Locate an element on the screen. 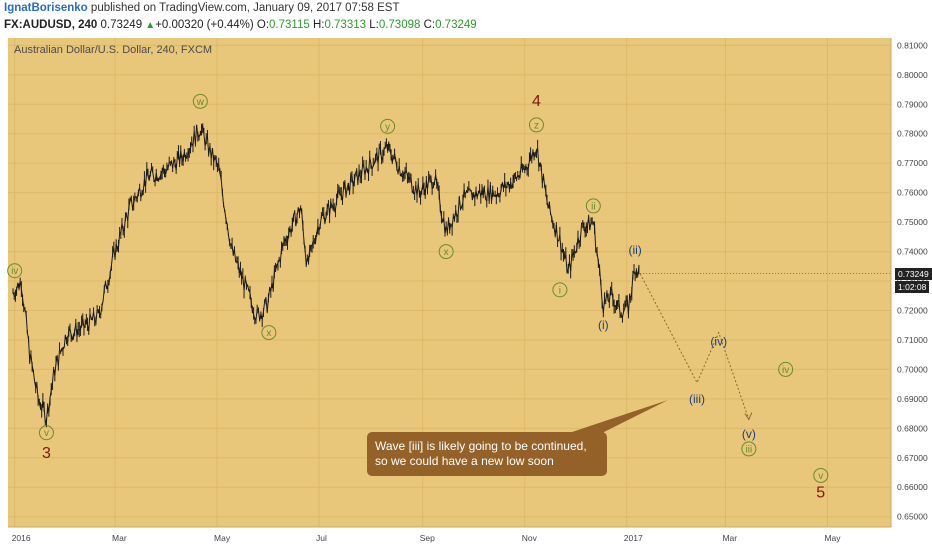 The height and width of the screenshot is (550, 932). wave-label: (i) is located at coordinates (603, 325).